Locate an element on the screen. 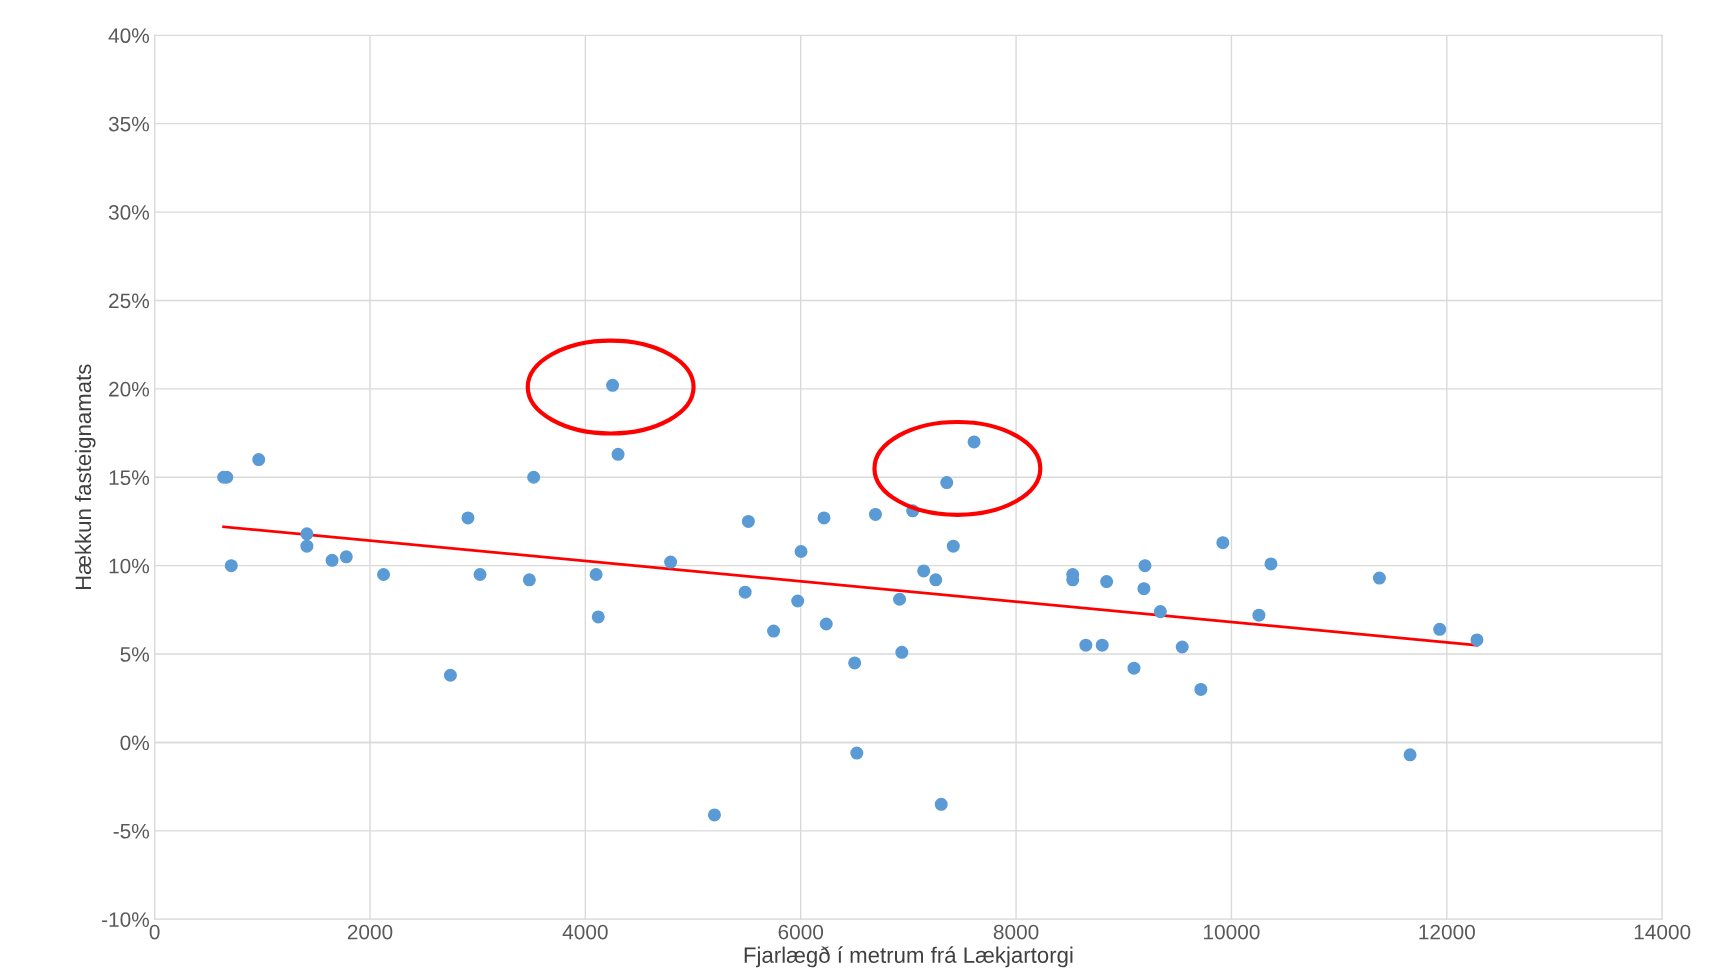 The image size is (1718, 980). y-tick-label: 30% is located at coordinates (129, 212).